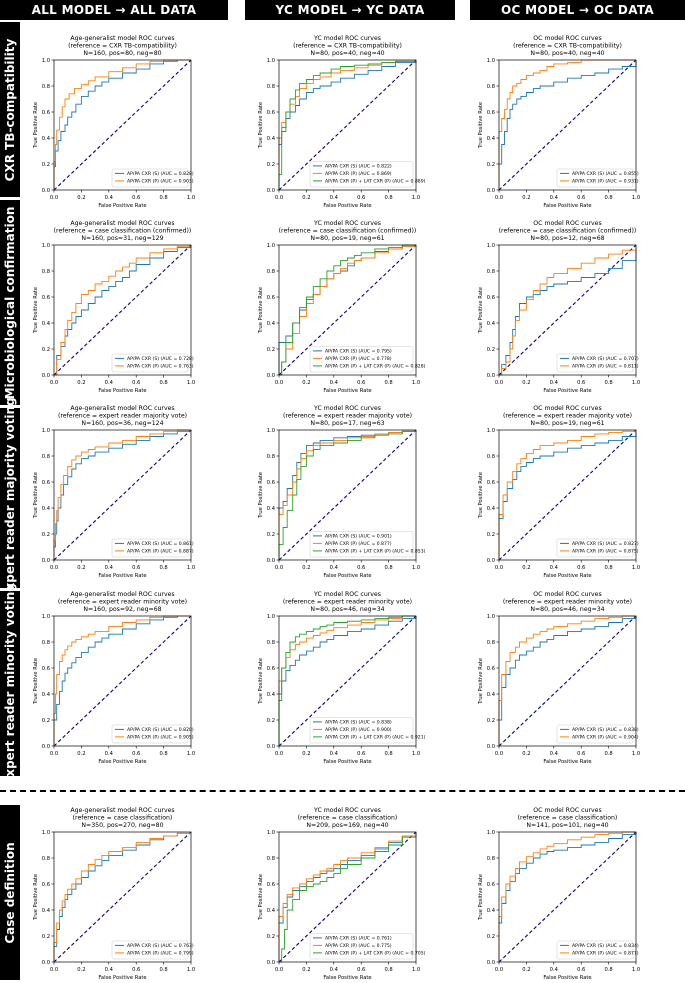  I want to click on chart-1-xtick-label-4: 0.8, so click(388, 198).